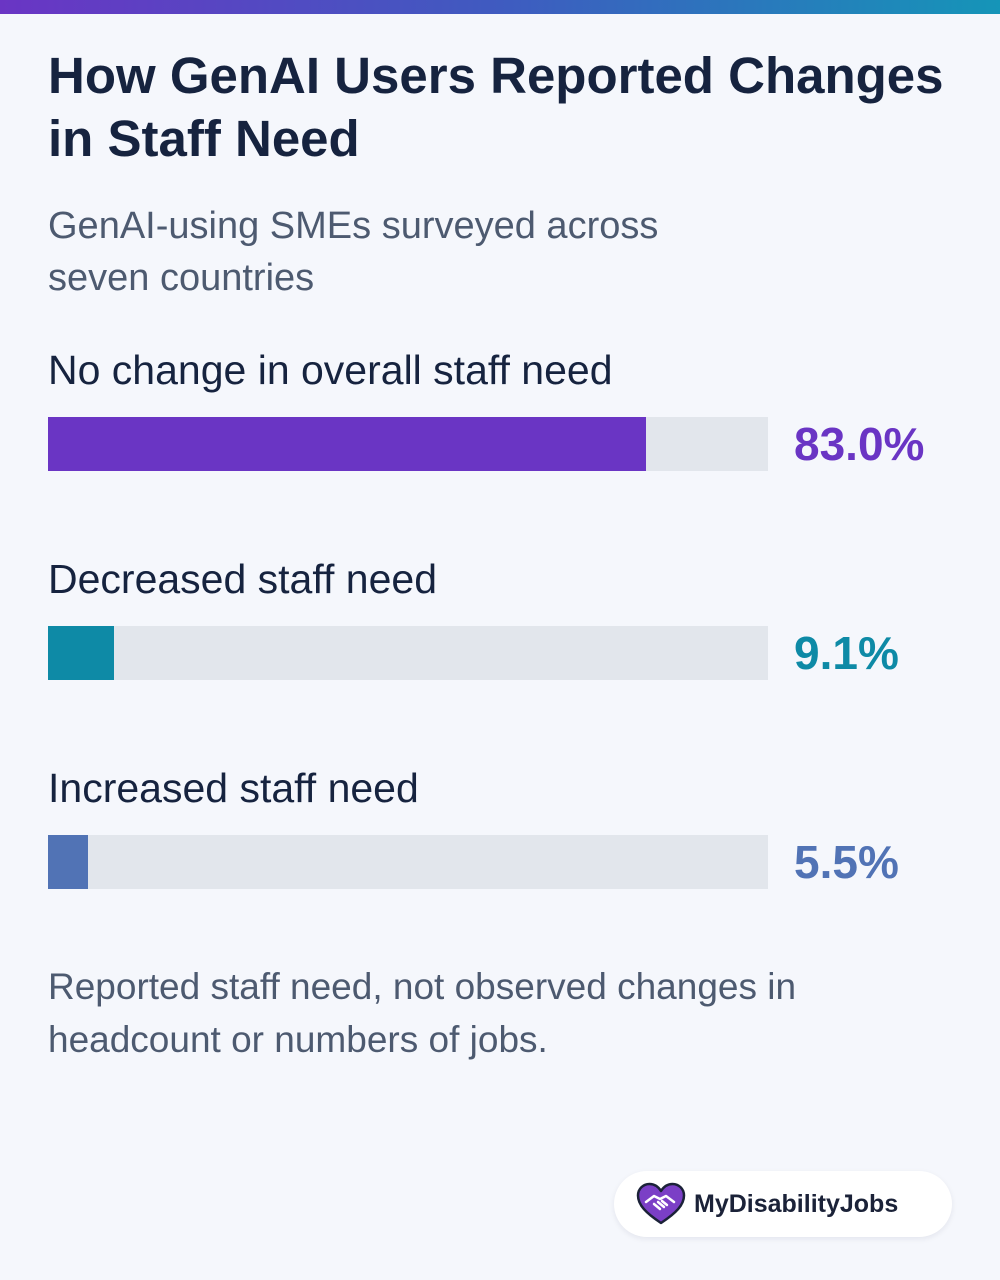 Image resolution: width=1000 pixels, height=1280 pixels. What do you see at coordinates (500, 7) in the screenshot?
I see `accent-stripe` at bounding box center [500, 7].